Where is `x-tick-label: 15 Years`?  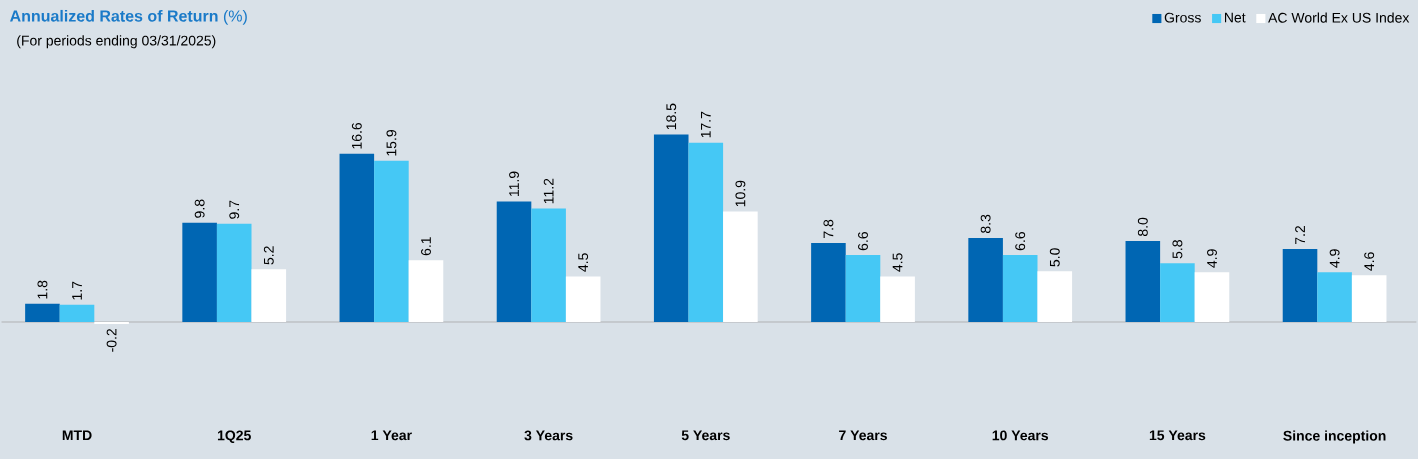
x-tick-label: 15 Years is located at coordinates (1177, 435).